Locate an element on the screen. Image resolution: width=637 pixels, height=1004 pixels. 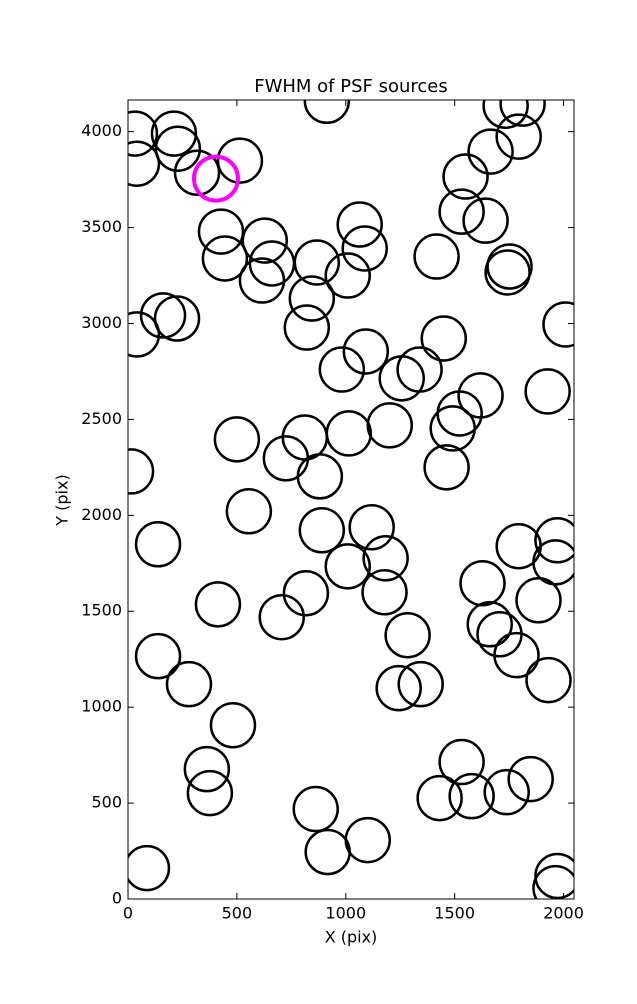
x-tick-label: 0 is located at coordinates (128, 913).